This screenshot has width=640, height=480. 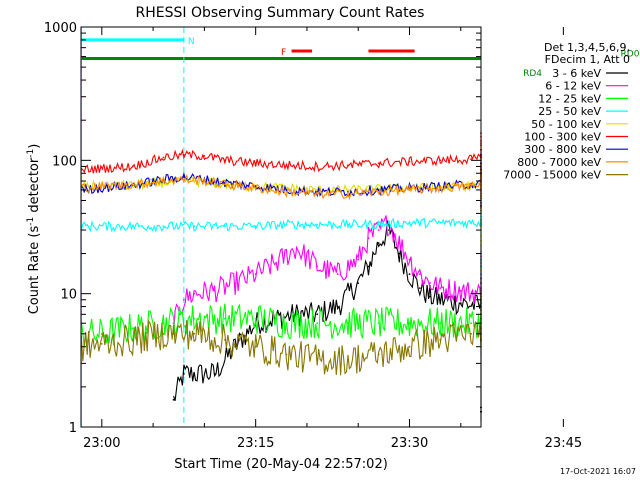 What do you see at coordinates (31, 221) in the screenshot?
I see `y-label-exp-1: -1` at bounding box center [31, 221].